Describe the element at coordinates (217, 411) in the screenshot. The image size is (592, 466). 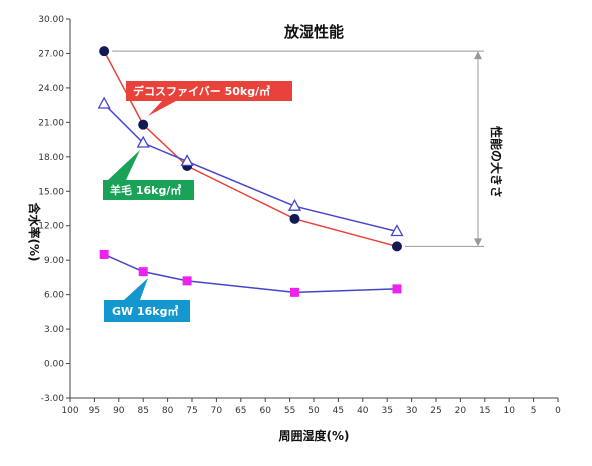
I see `x-tick-label: 70` at that location.